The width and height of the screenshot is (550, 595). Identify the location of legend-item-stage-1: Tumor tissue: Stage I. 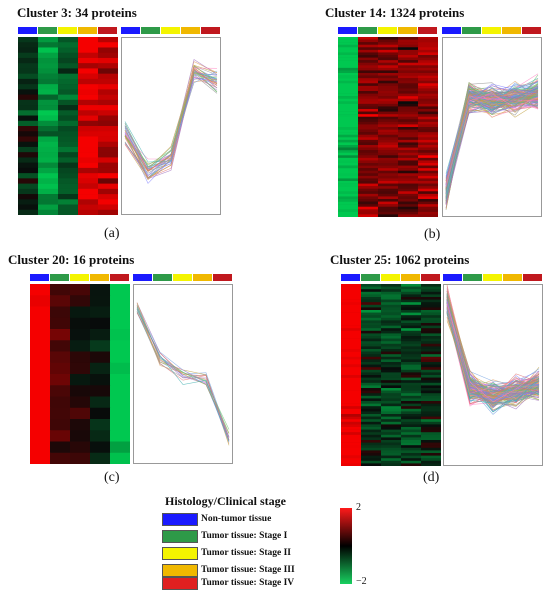
(224, 536).